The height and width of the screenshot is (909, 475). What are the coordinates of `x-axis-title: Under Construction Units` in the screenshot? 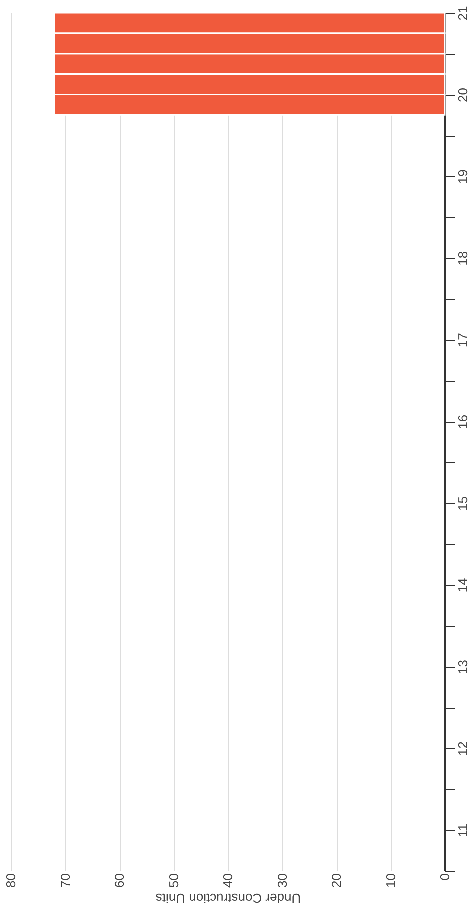 It's located at (228, 898).